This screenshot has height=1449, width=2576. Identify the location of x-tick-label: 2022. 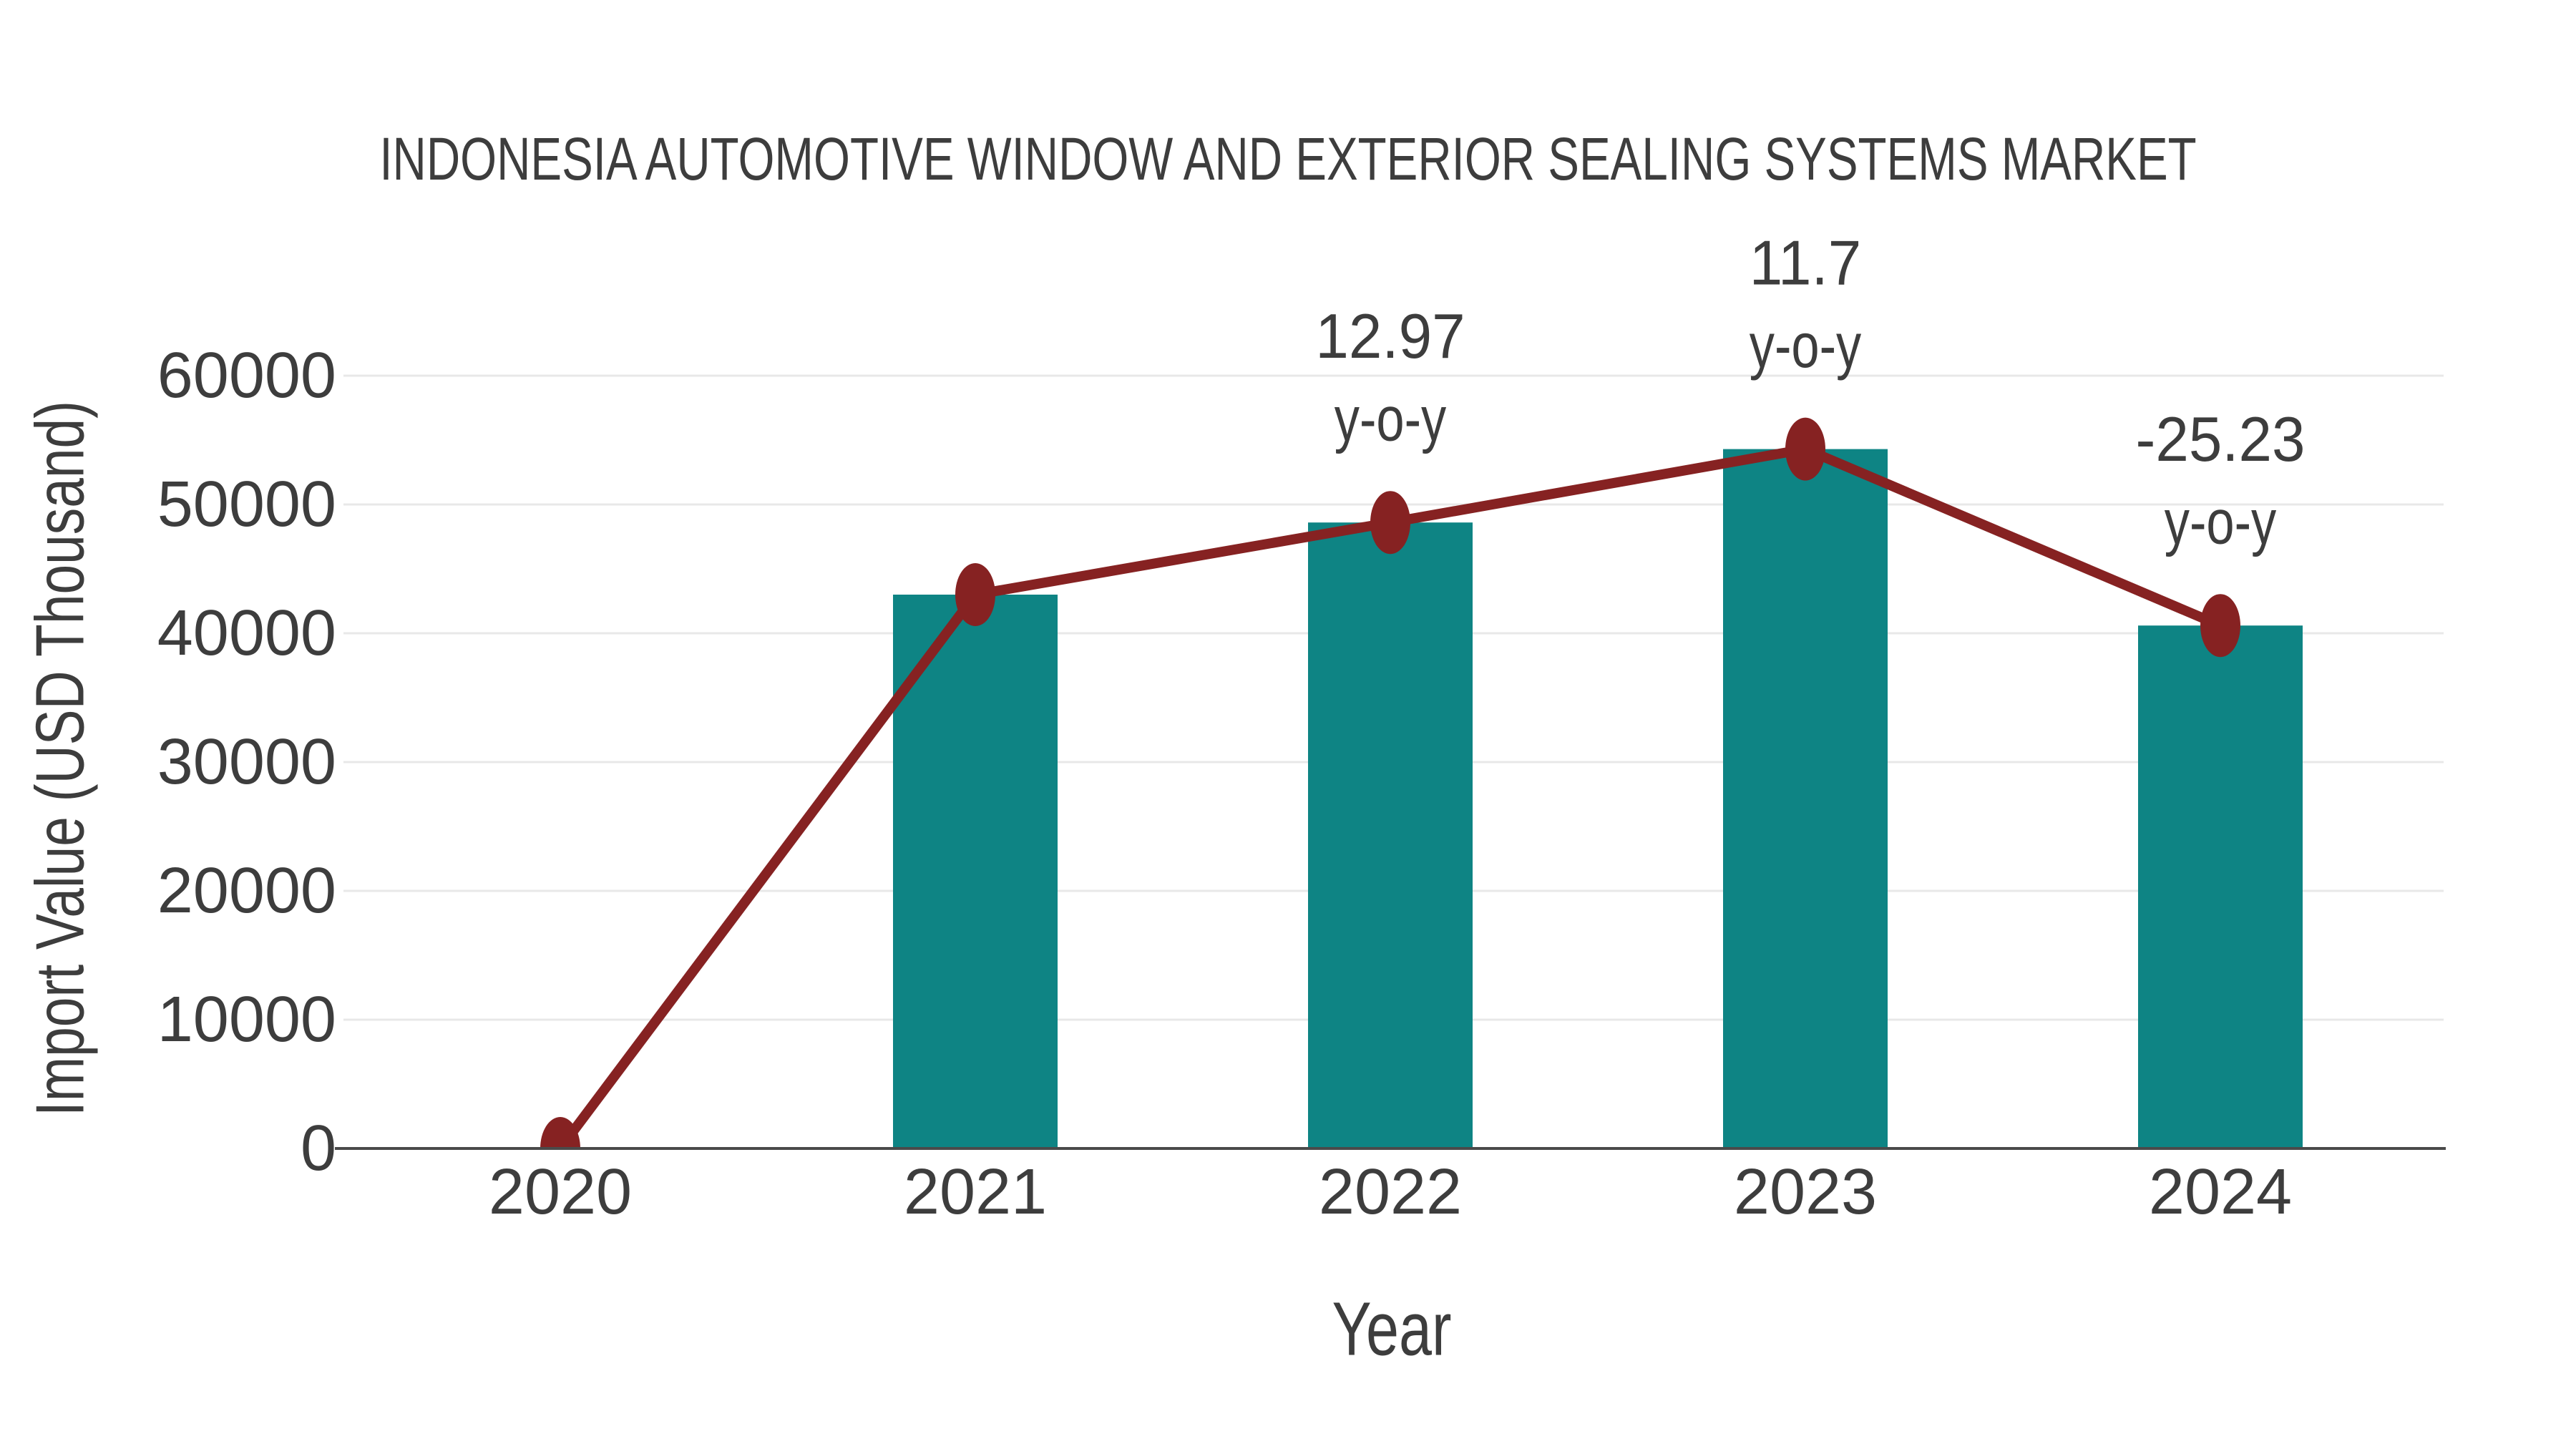
(1390, 1192).